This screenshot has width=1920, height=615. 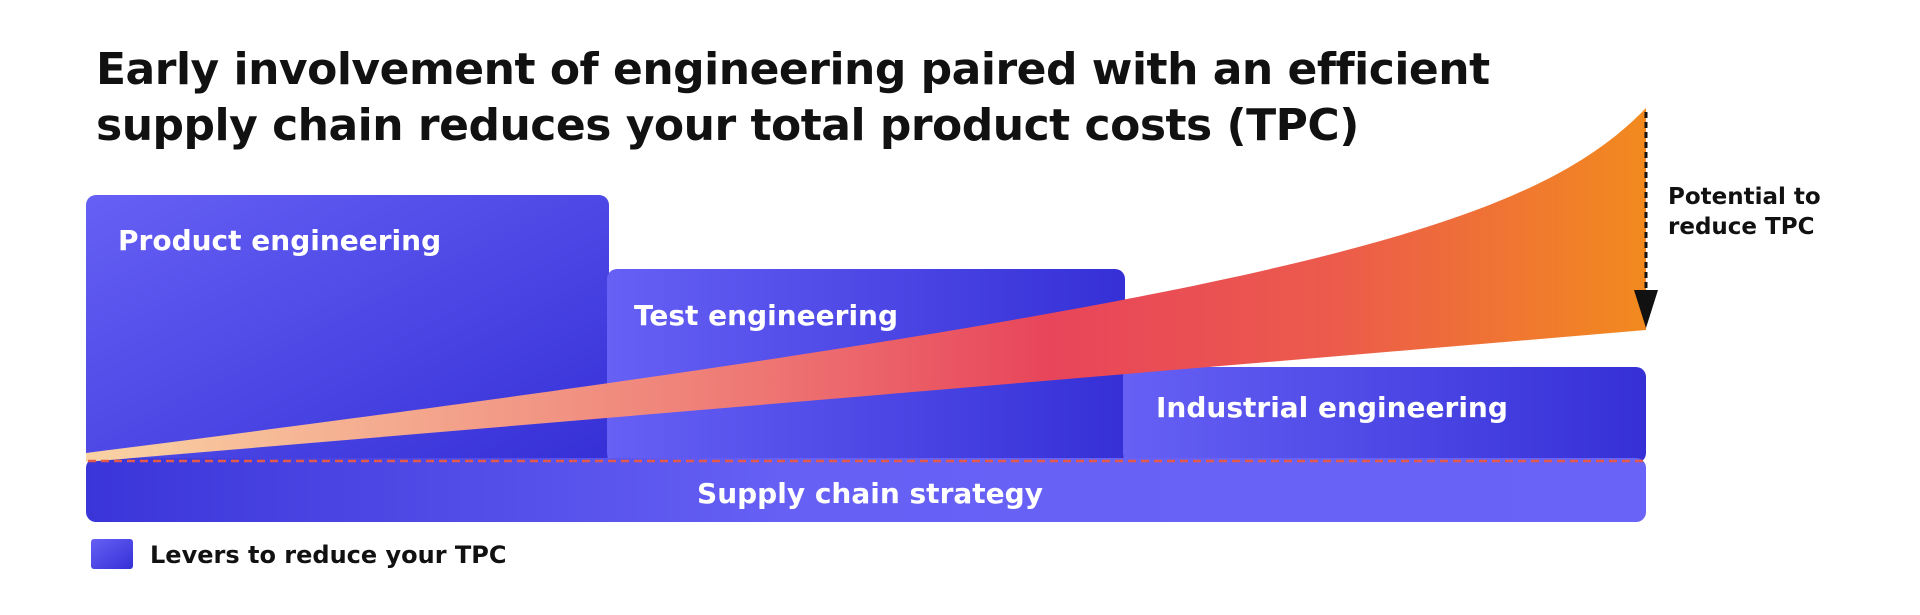 I want to click on industrial-engineering-block: Industrial engineering, so click(x=1384, y=415).